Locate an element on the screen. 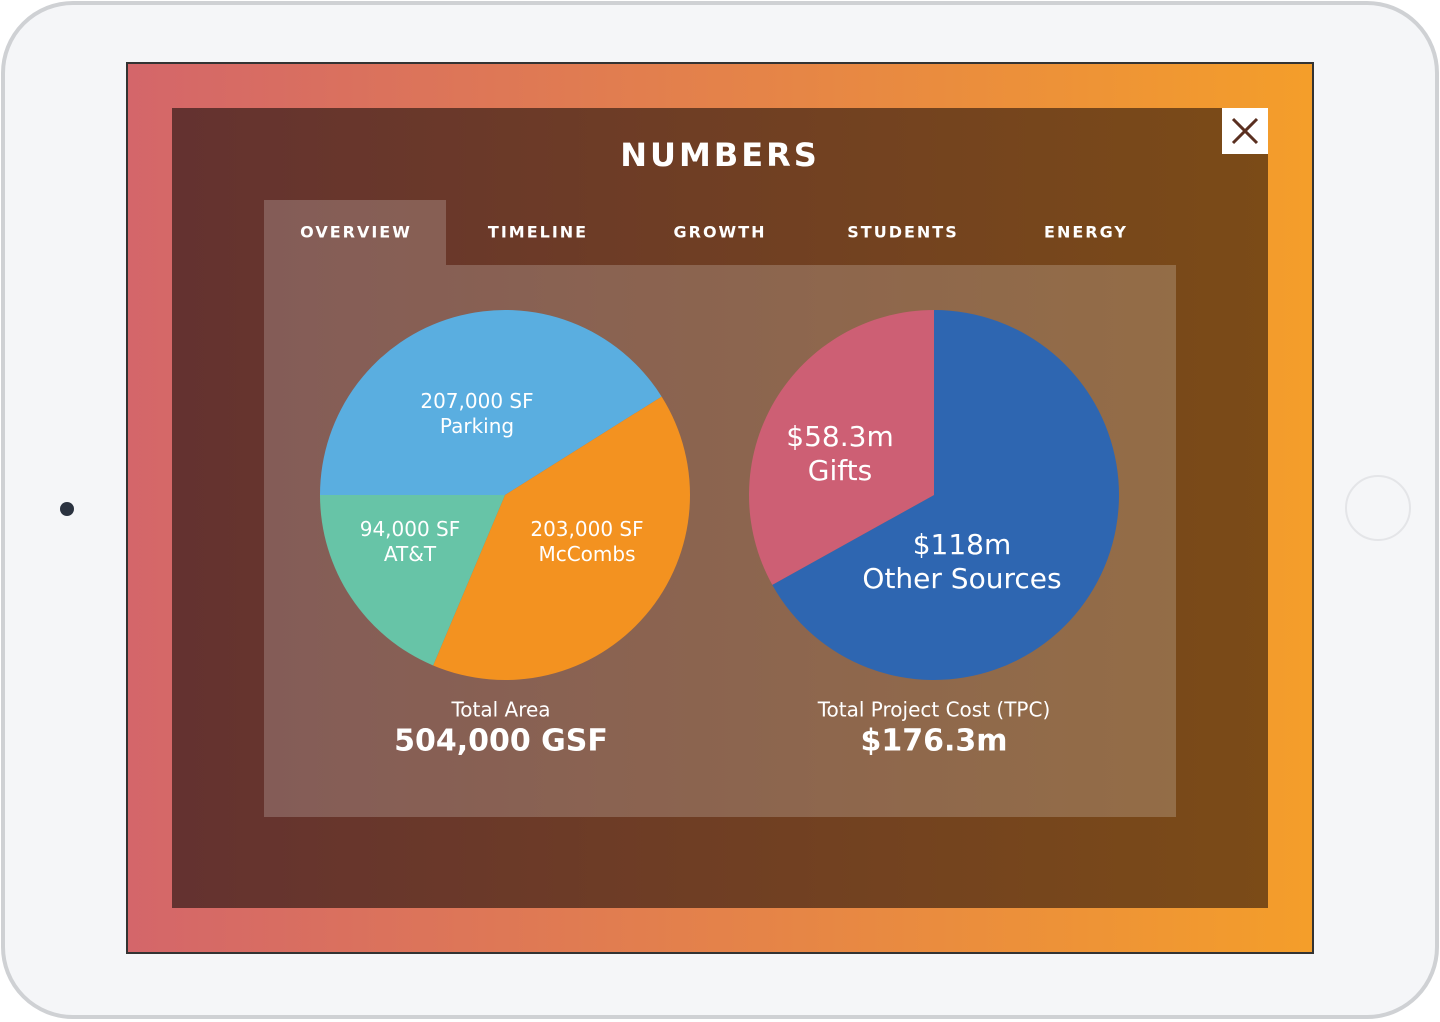 This screenshot has width=1440, height=1022. camera is located at coordinates (67, 509).